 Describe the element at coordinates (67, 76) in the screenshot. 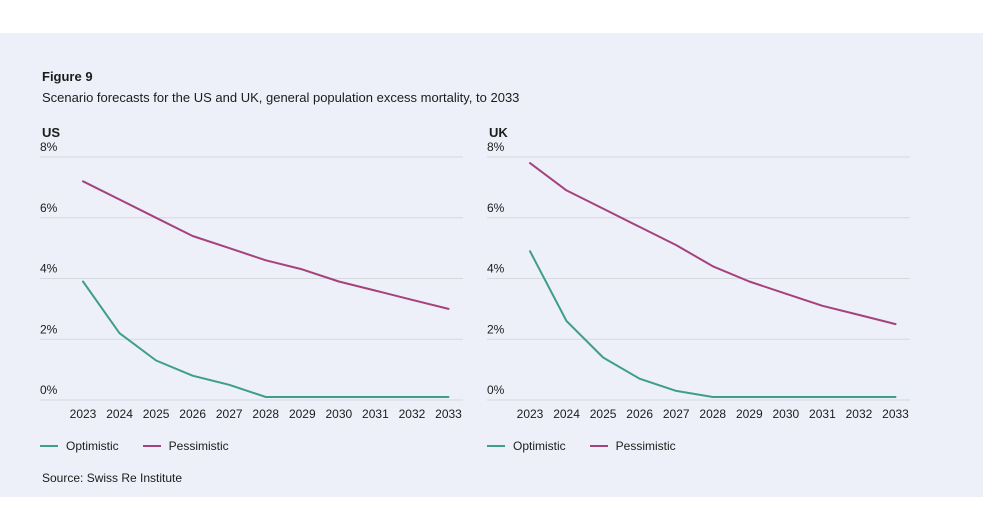

I see `figure-label: Figure 9` at that location.